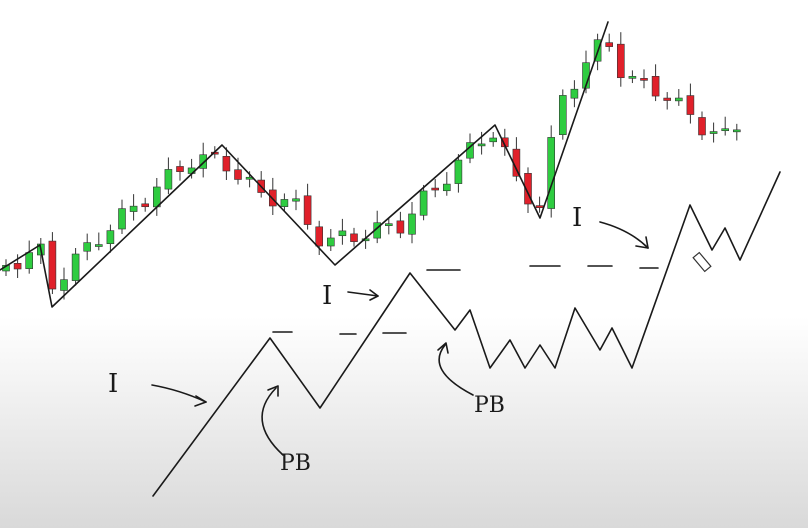 The image size is (808, 528). Describe the element at coordinates (702, 262) in the screenshot. I see `pencil-cursor` at that location.